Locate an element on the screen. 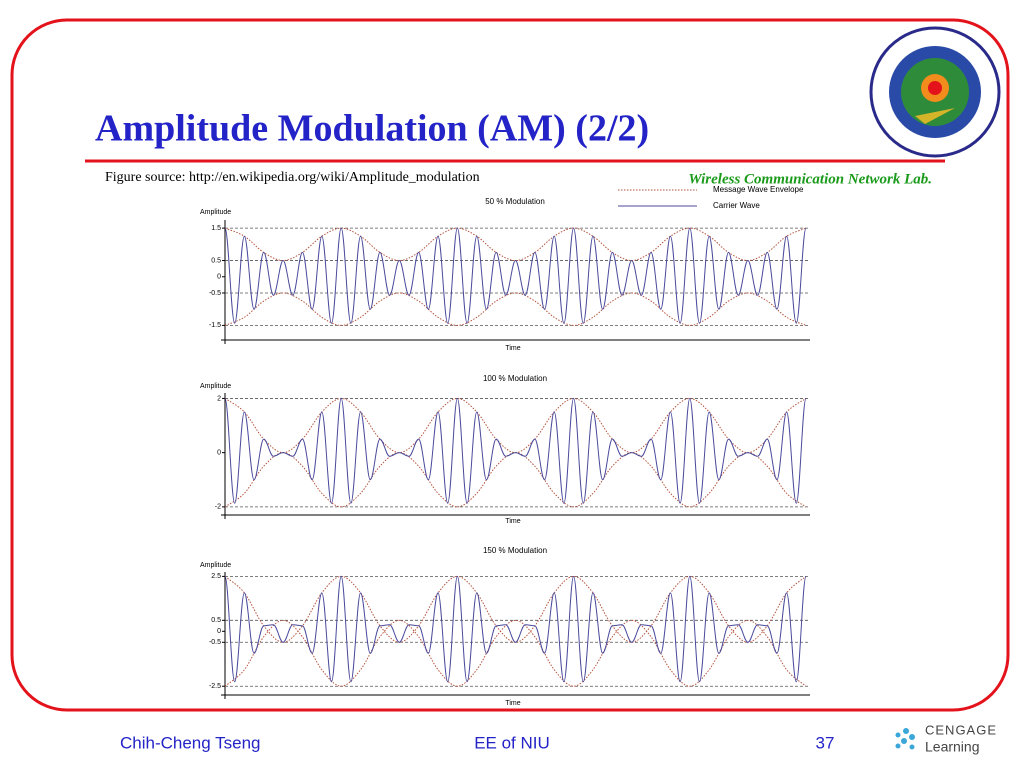 This screenshot has width=1024, height=773. y-tick-label: -2.5 is located at coordinates (215, 686).